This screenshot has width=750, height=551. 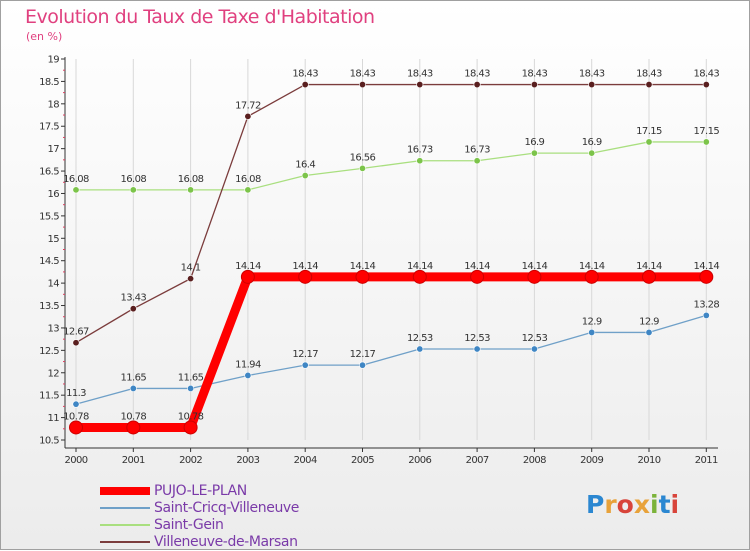 What do you see at coordinates (200, 17) in the screenshot?
I see `chart-title: Evolution du Taux de Taxe d'Habitation` at bounding box center [200, 17].